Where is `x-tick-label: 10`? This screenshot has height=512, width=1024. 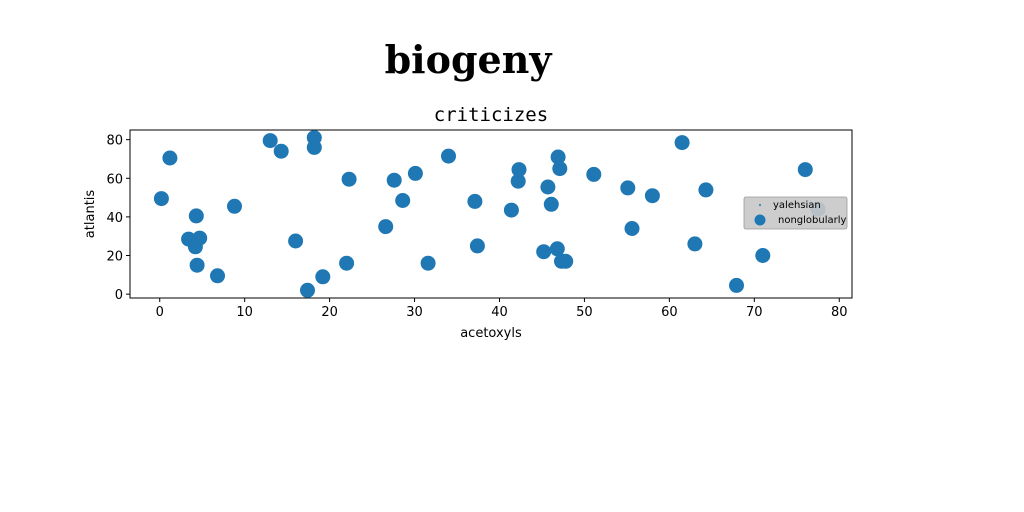
x-tick-label: 10 is located at coordinates (244, 312).